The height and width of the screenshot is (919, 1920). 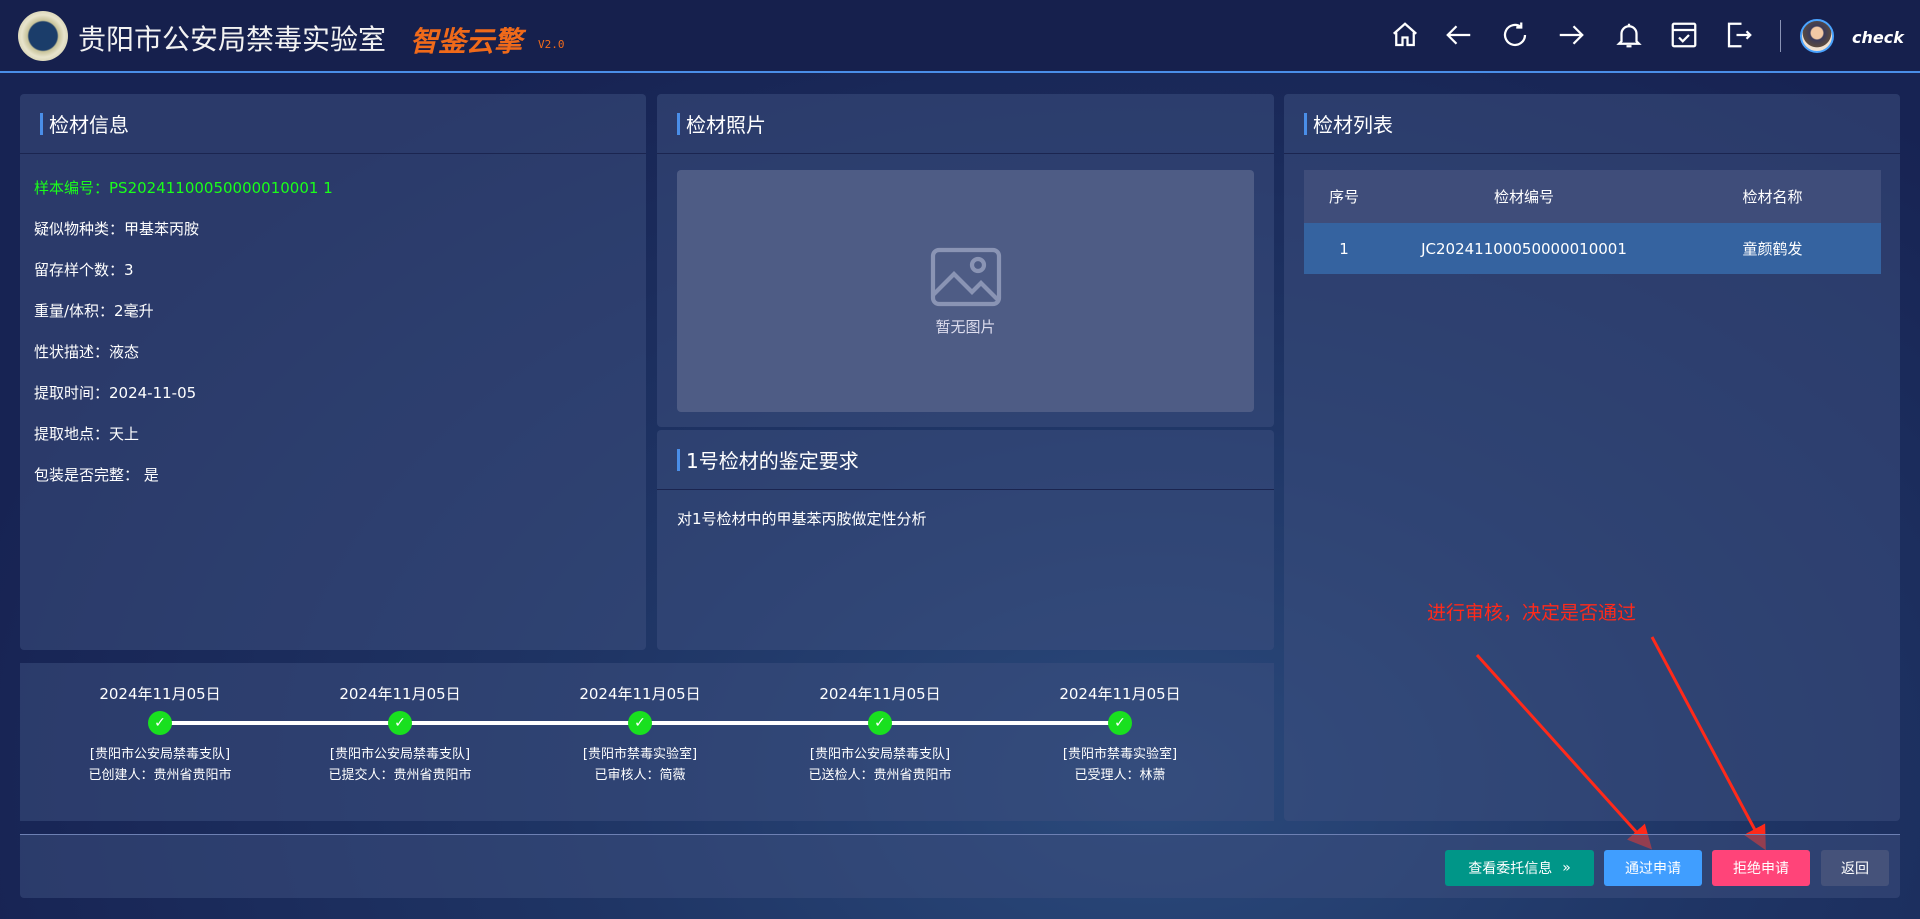 What do you see at coordinates (726, 125) in the screenshot?
I see `panel-title: 检材照片` at bounding box center [726, 125].